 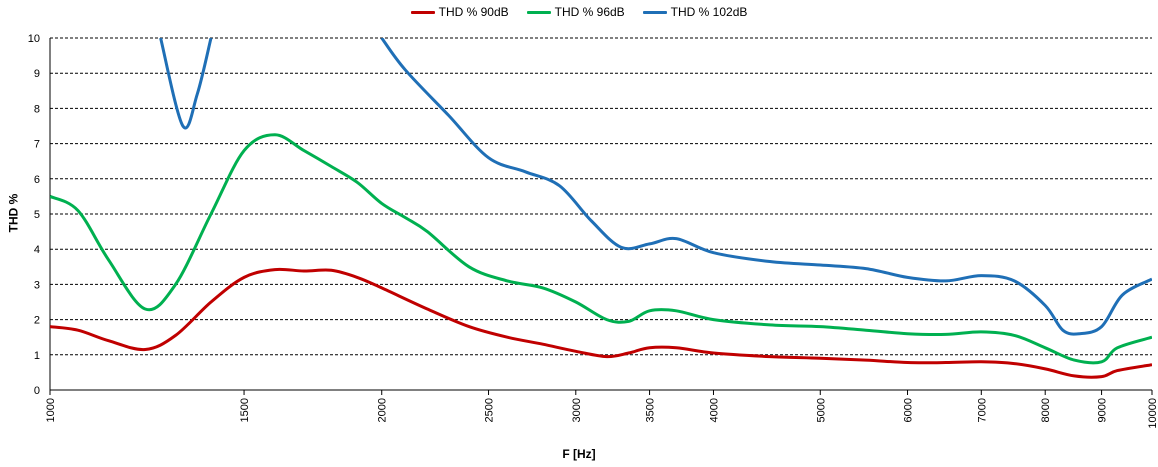 I want to click on x-axis-title: F [Hz], so click(x=579, y=454).